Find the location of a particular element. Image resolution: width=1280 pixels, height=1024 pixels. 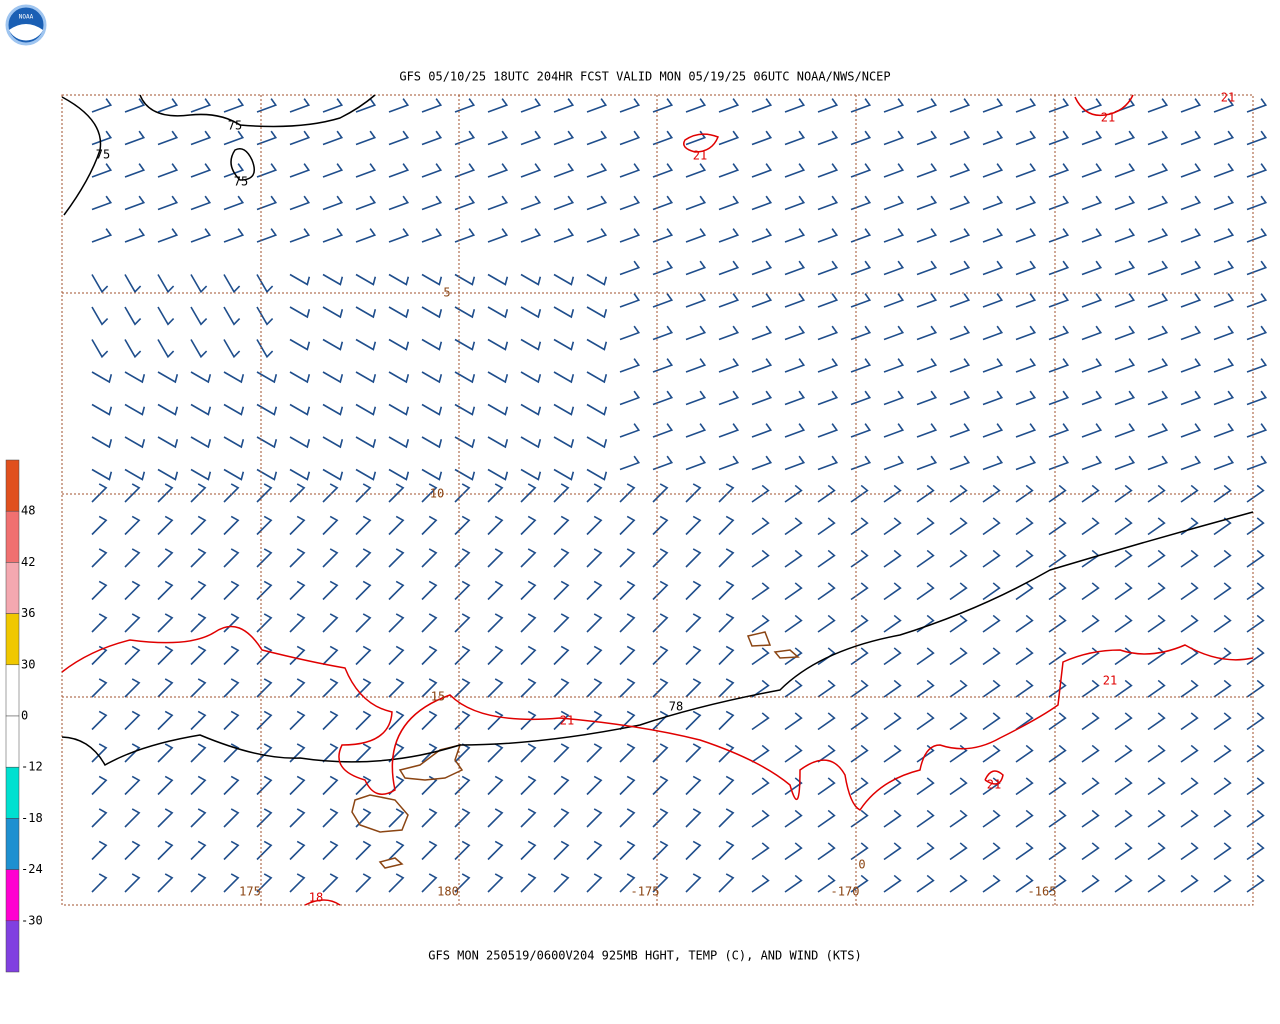

colorbar-label: -30 is located at coordinates (32, 920).